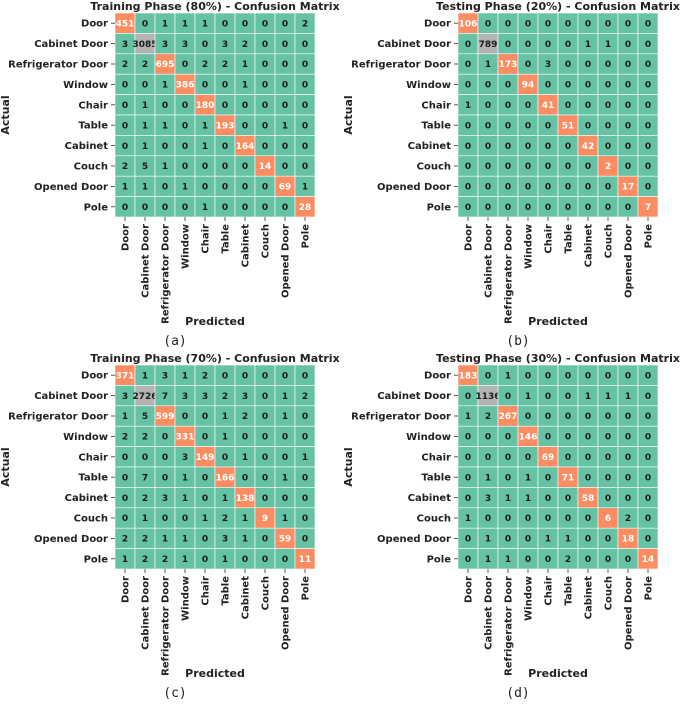 The image size is (685, 704). I want to click on x-tick-label: Table, so click(569, 239).